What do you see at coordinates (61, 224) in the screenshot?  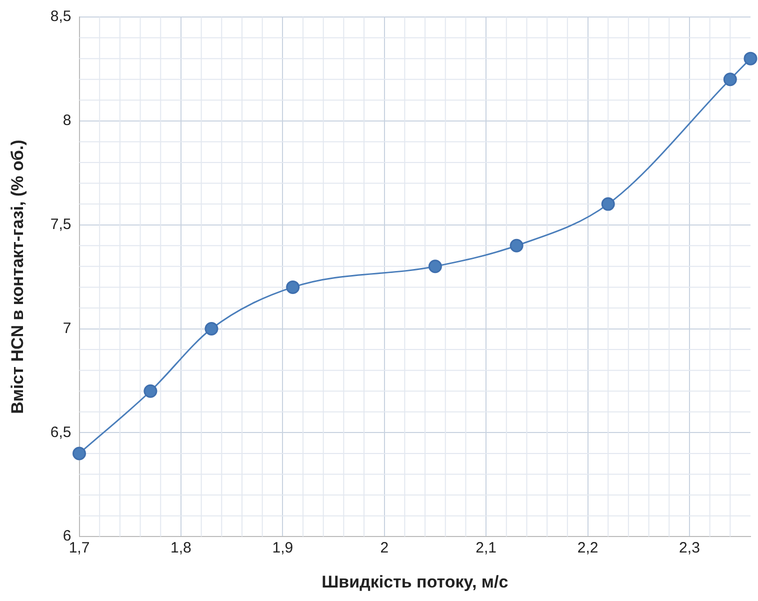 I see `y-tick-label: 7,5` at bounding box center [61, 224].